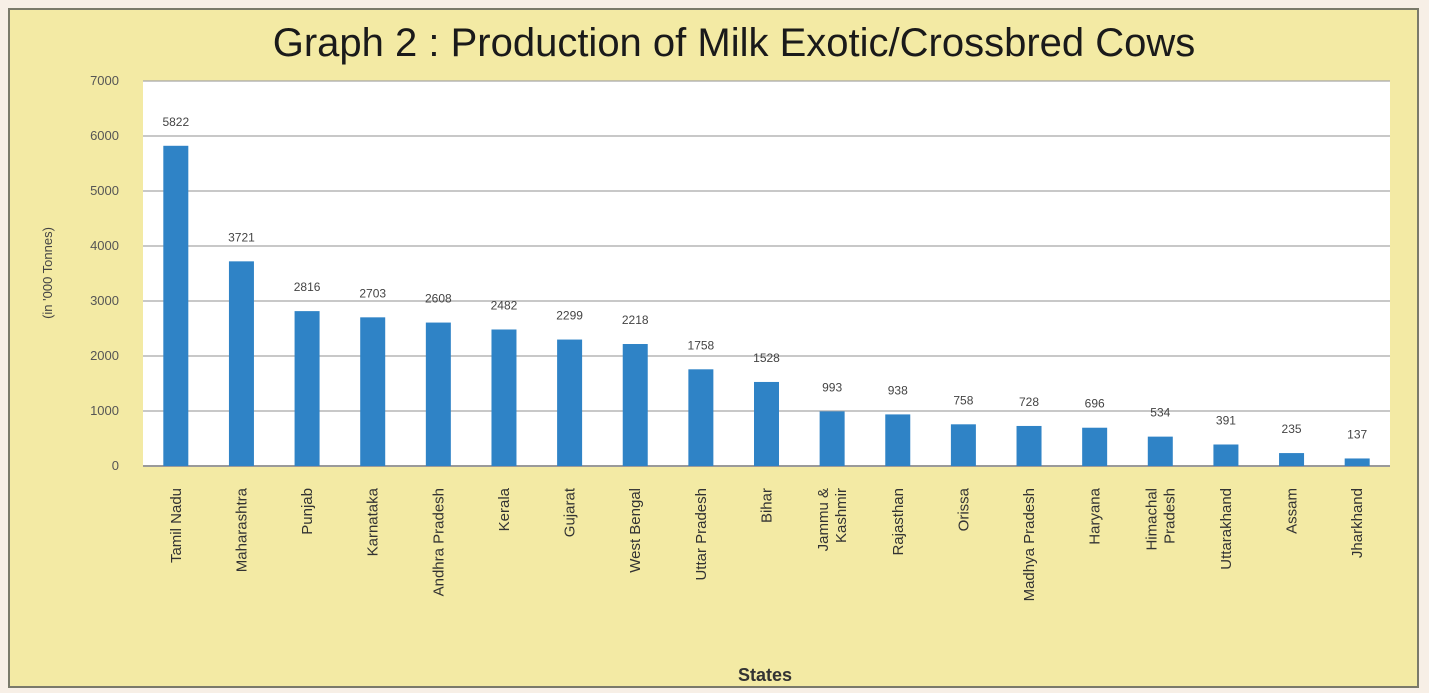 This screenshot has height=693, width=1429. What do you see at coordinates (104, 245) in the screenshot?
I see `y-tick-label: 4000` at bounding box center [104, 245].